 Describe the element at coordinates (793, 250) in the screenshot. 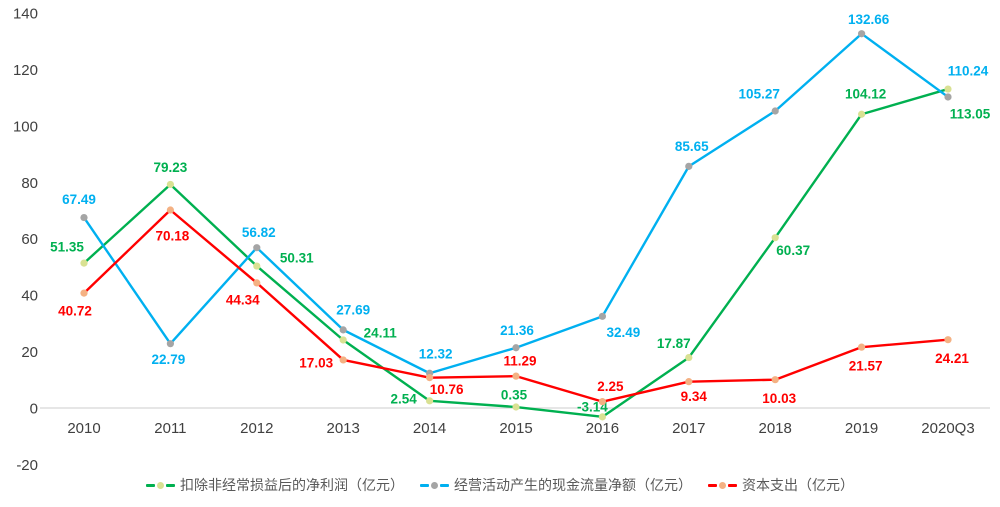

I see `data-point-label: 60.37` at that location.